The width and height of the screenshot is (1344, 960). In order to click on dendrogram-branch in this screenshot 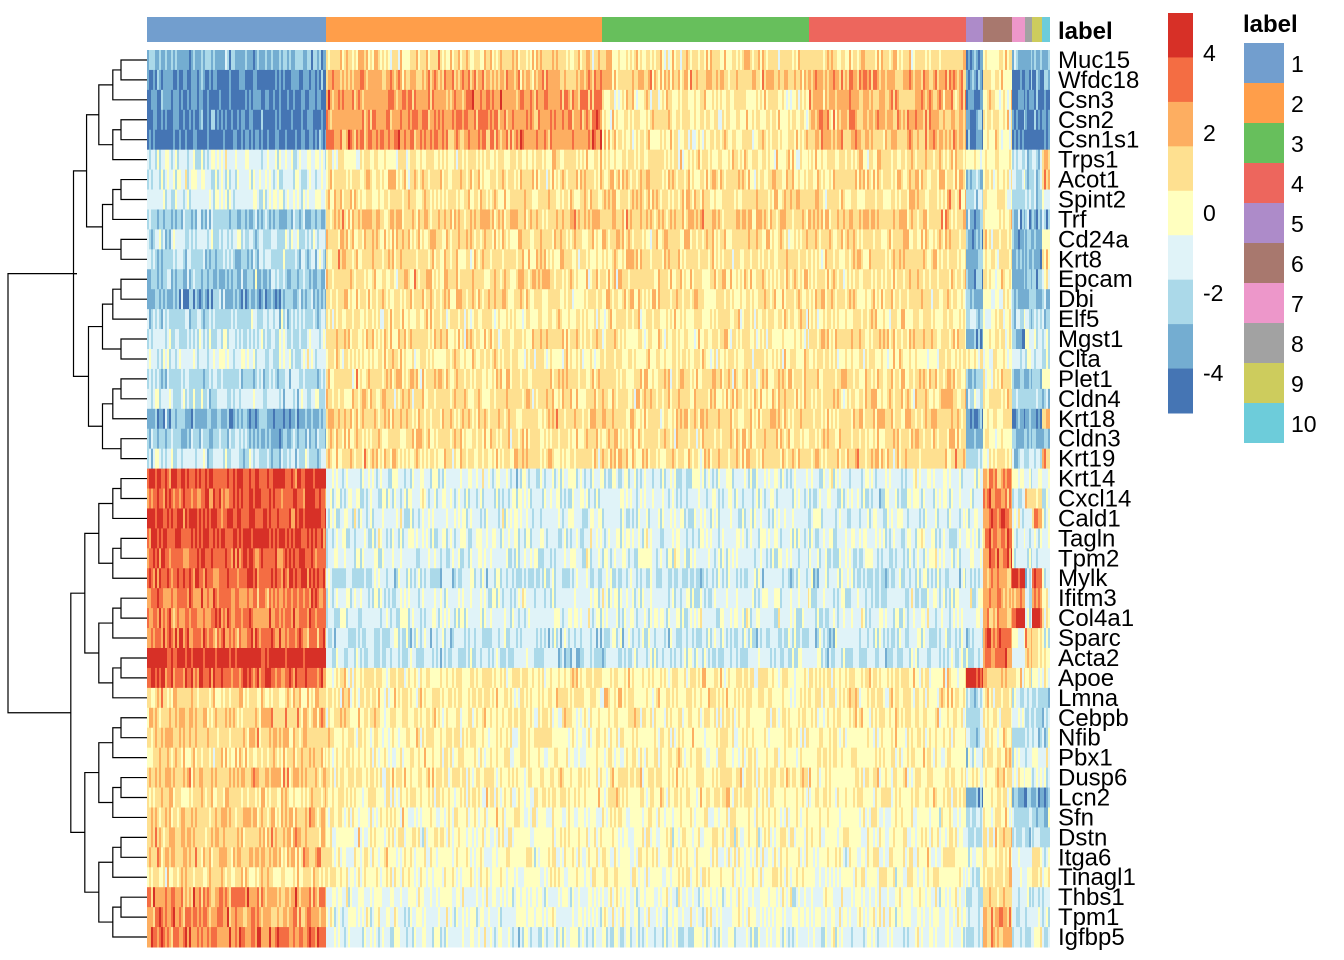, I will do `click(134, 70)`.